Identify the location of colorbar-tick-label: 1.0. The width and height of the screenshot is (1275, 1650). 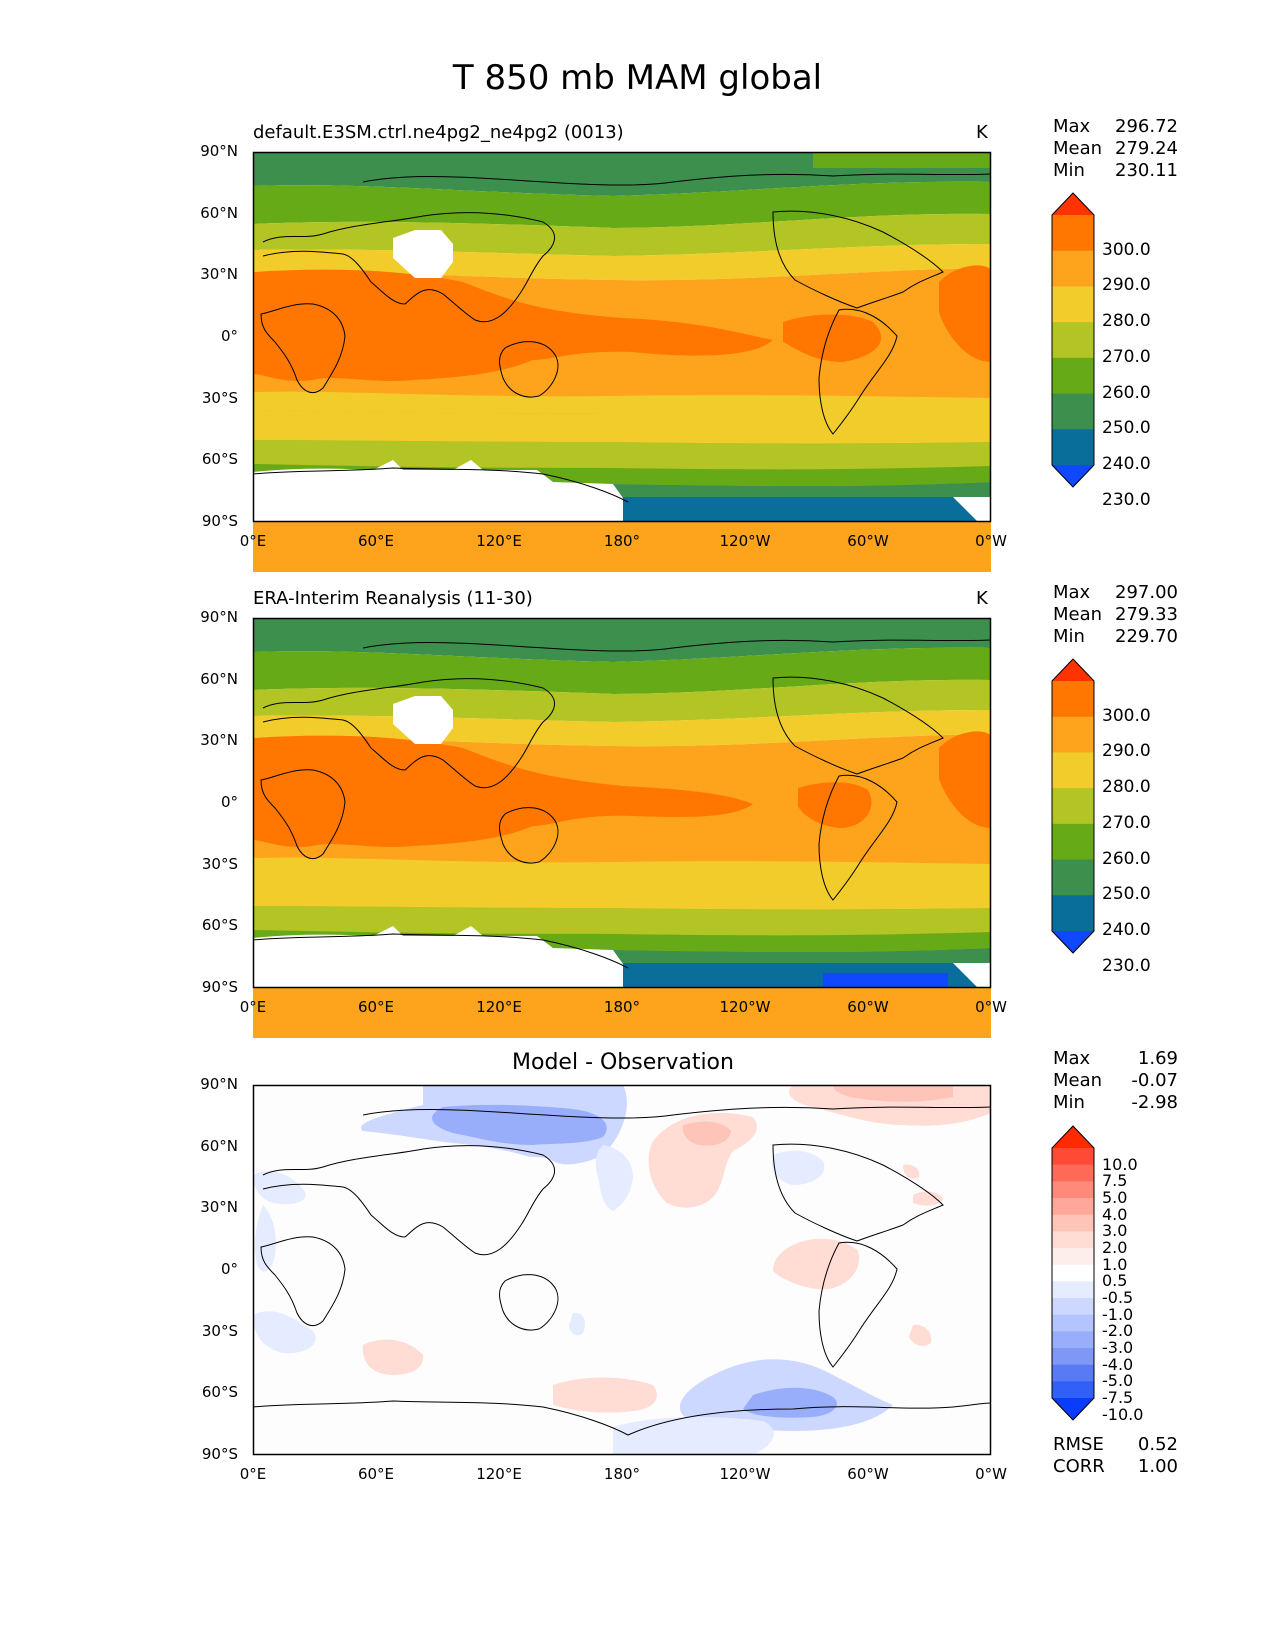
(1115, 1264).